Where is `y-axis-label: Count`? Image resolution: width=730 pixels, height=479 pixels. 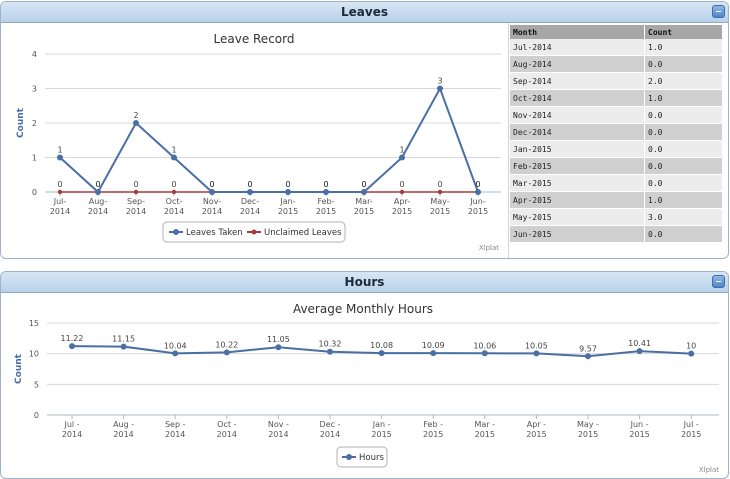 y-axis-label: Count is located at coordinates (21, 122).